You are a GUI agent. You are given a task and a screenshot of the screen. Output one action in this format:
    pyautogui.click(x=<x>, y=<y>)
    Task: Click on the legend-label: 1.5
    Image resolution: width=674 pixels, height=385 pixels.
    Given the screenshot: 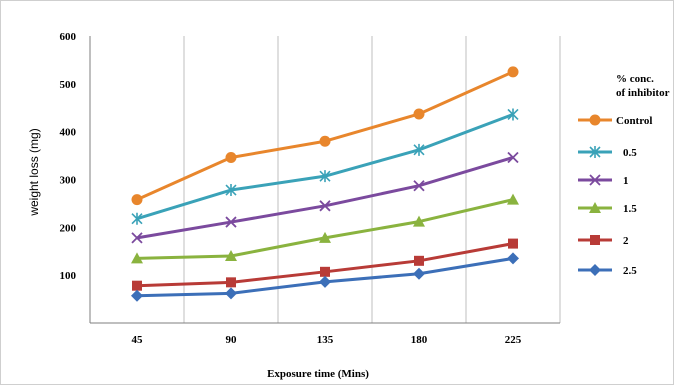 What is the action you would take?
    pyautogui.click(x=630, y=209)
    